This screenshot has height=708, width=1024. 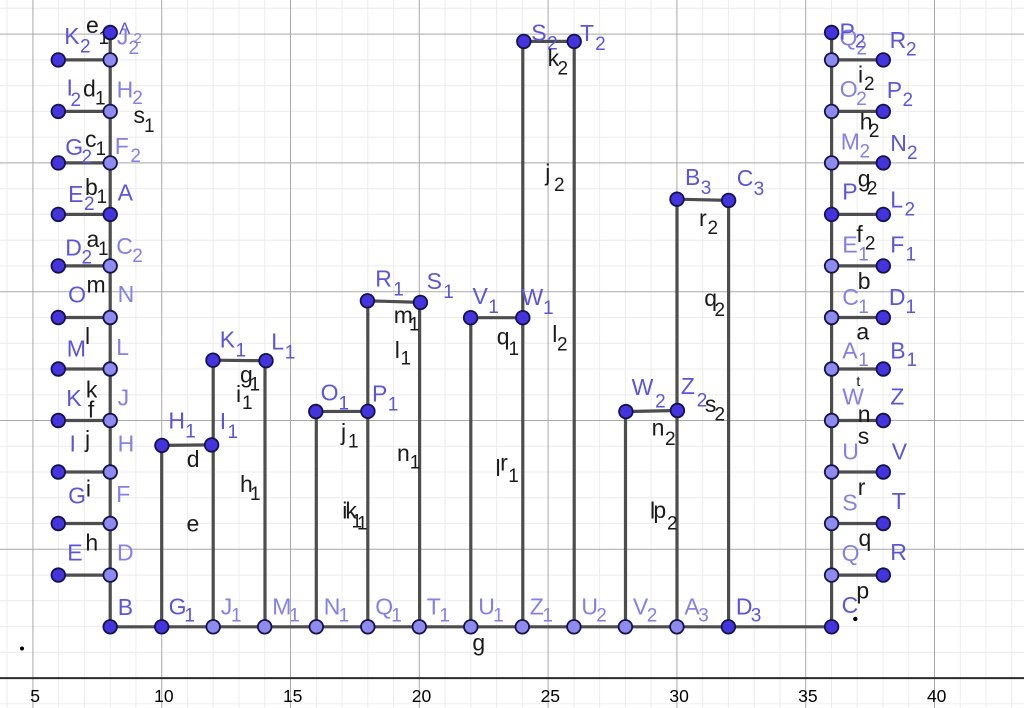 I want to click on svg-text: q, so click(x=503, y=337).